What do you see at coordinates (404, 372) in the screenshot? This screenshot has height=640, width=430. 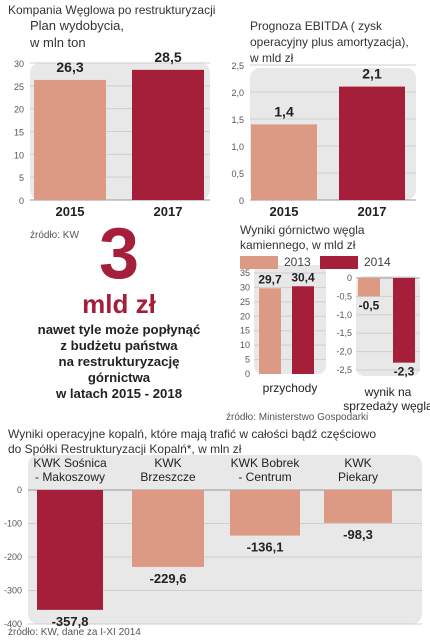 I see `chart2-data-label: -2,3` at bounding box center [404, 372].